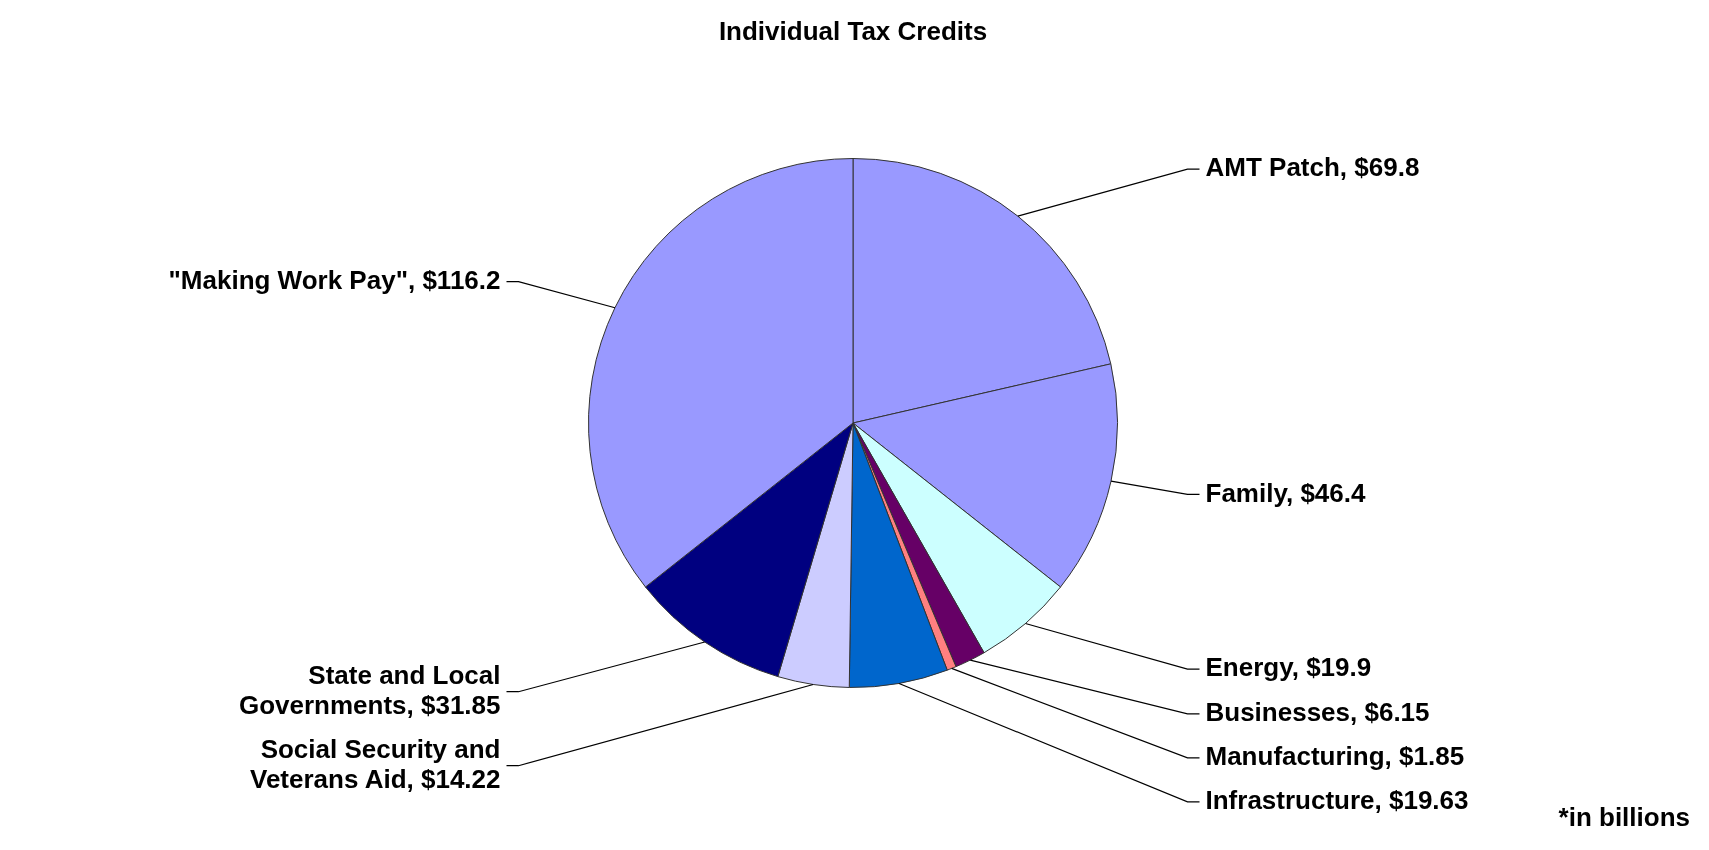  I want to click on slice-label: Family, $46.4, so click(1285, 492).